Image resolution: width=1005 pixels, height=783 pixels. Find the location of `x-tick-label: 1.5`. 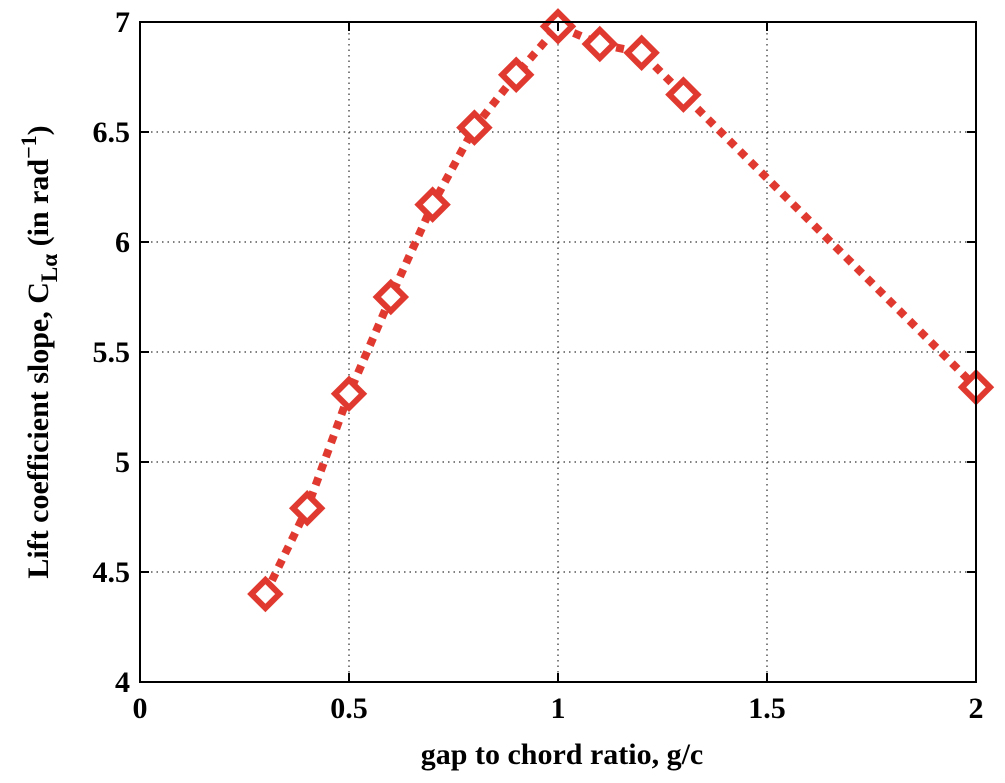

x-tick-label: 1.5 is located at coordinates (767, 708).